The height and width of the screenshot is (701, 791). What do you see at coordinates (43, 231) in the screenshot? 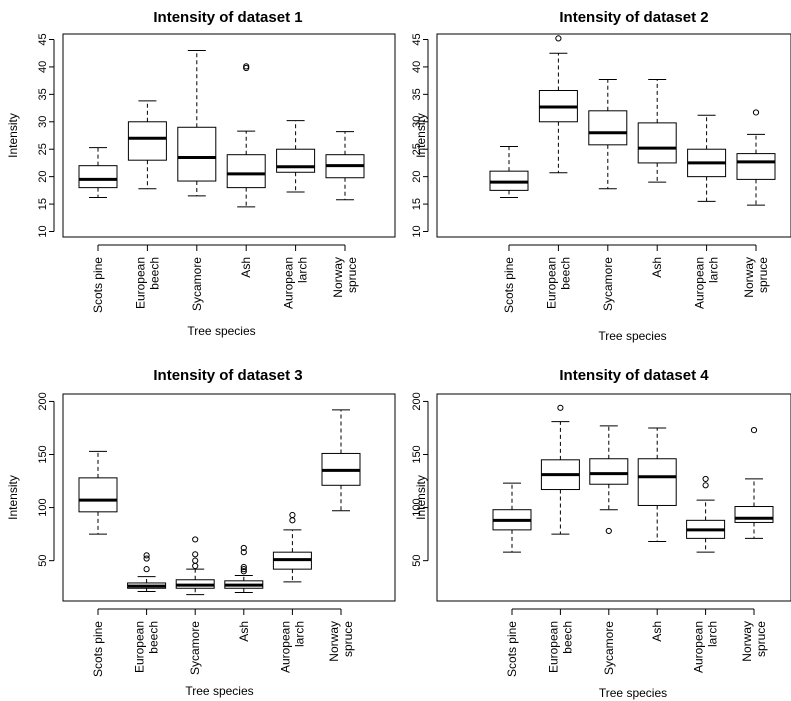
I see `y-tick-label: 10` at bounding box center [43, 231].